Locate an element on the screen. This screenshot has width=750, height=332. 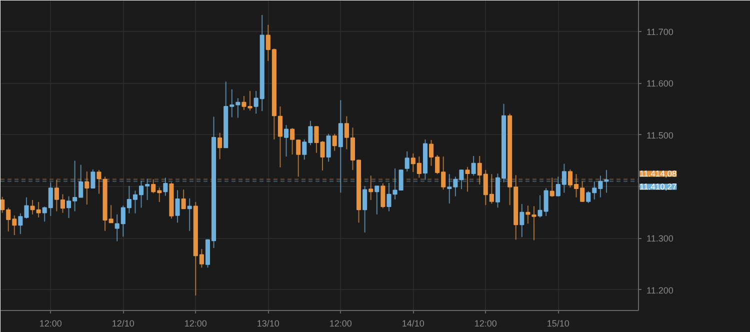
y-tick-label: 11.200 is located at coordinates (660, 290).